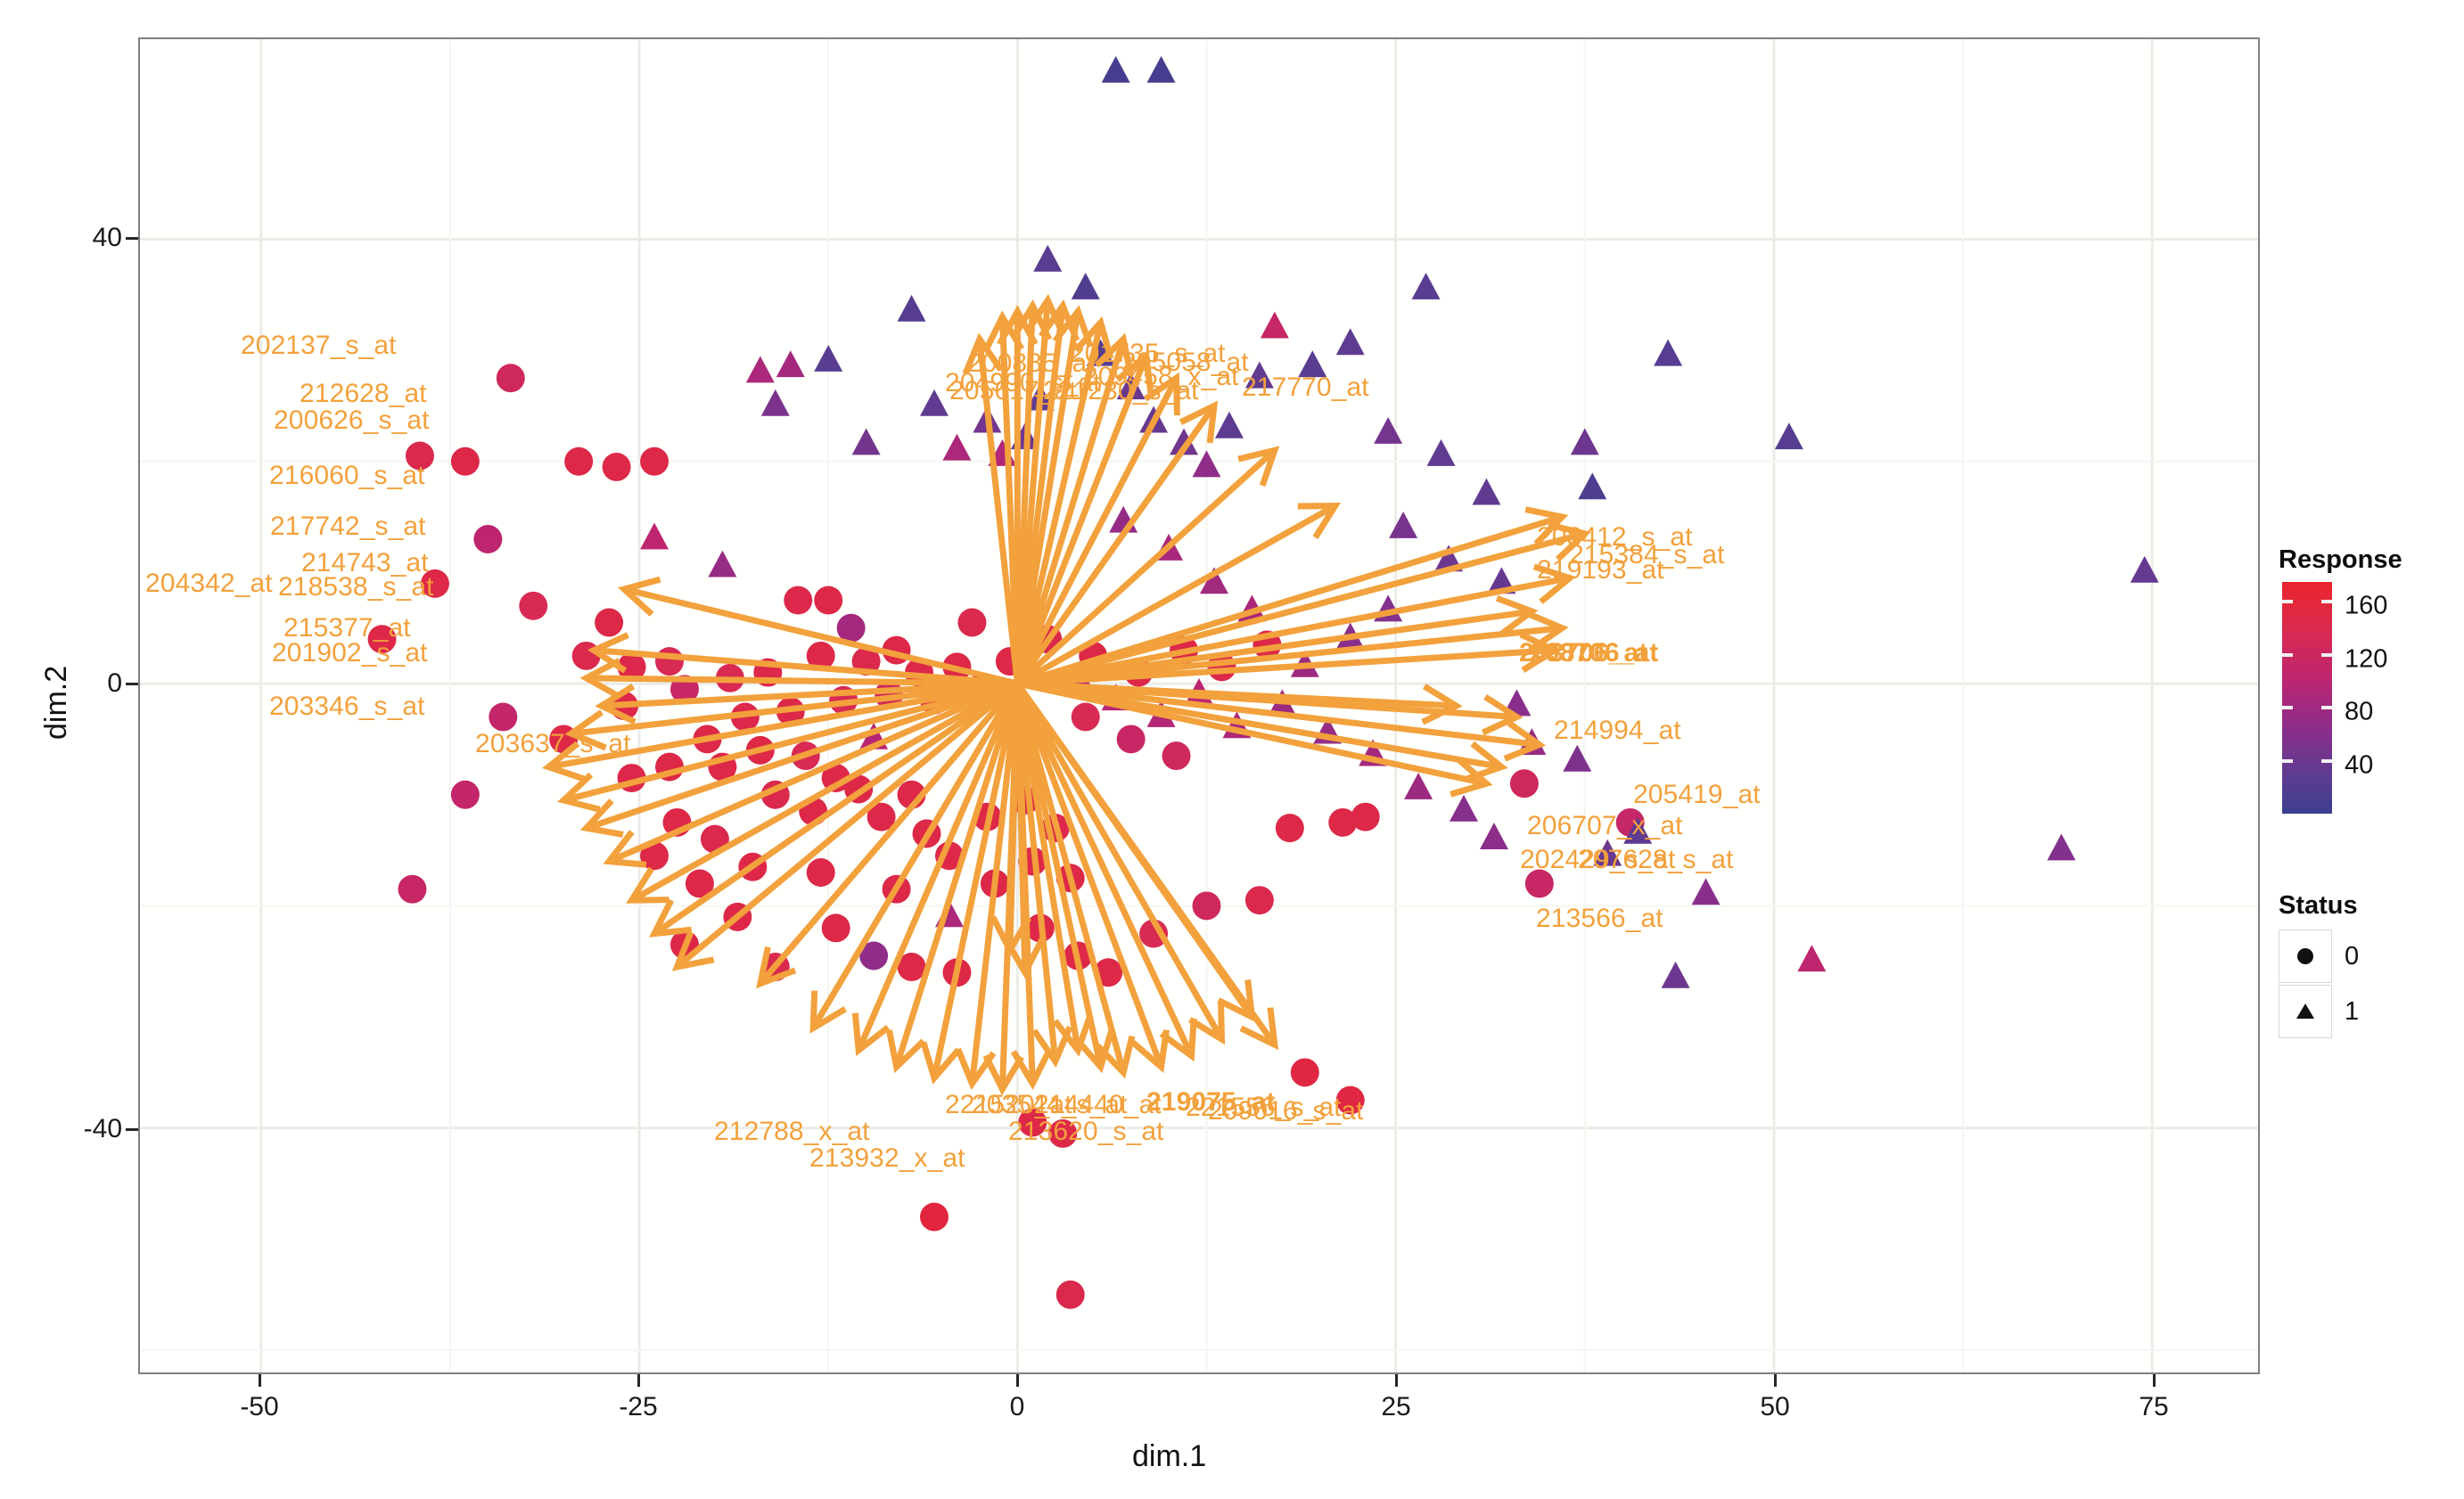 The width and height of the screenshot is (2464, 1499). What do you see at coordinates (1775, 1406) in the screenshot?
I see `x-tick-label: 50` at bounding box center [1775, 1406].